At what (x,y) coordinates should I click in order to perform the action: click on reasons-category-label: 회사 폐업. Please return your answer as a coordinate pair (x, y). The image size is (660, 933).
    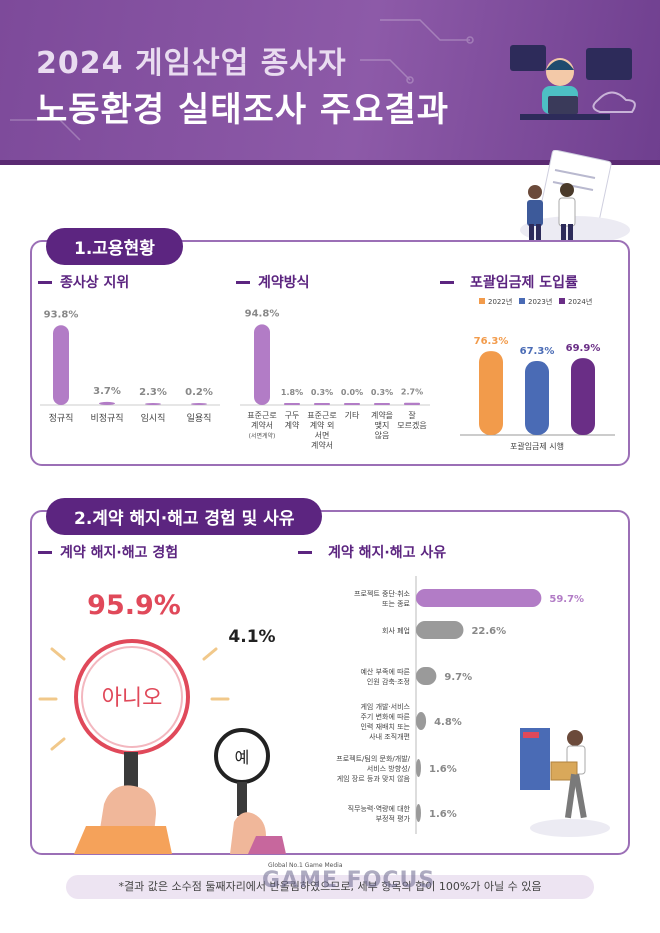
    Looking at the image, I should click on (396, 630).